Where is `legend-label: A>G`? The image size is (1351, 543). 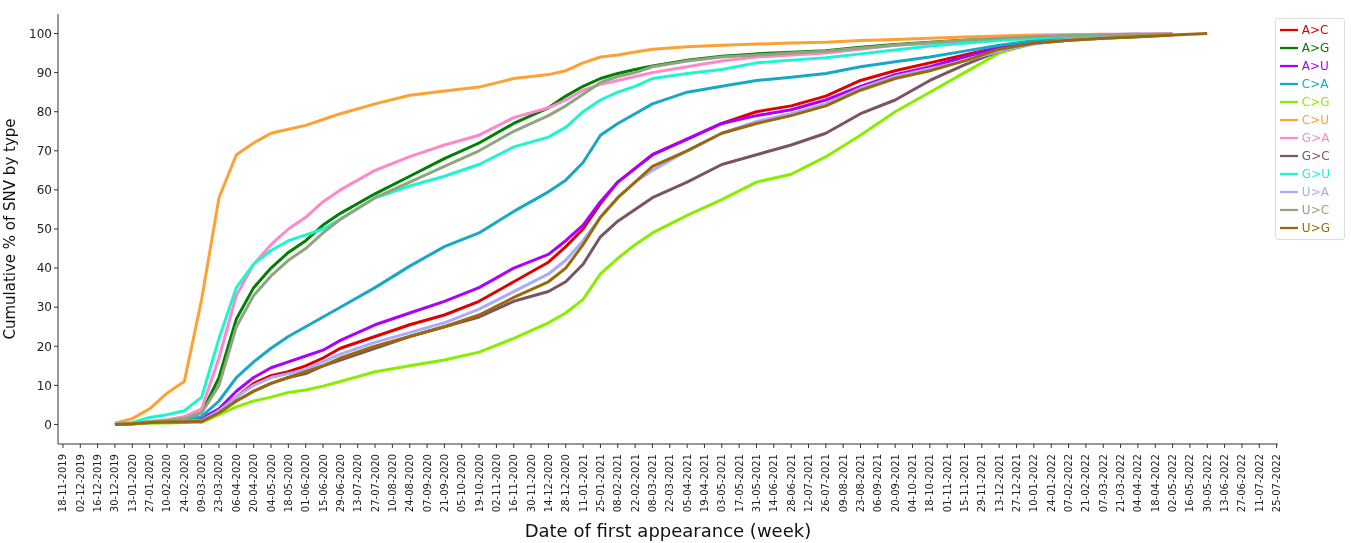 legend-label: A>G is located at coordinates (1315, 47).